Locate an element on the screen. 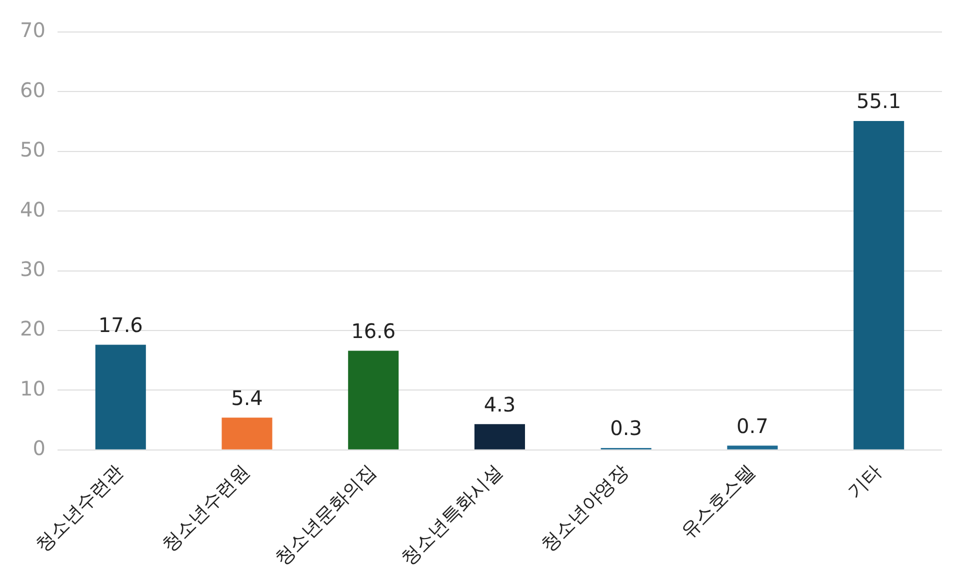 This screenshot has width=970, height=582. y-tick-label: 60 is located at coordinates (33, 90).